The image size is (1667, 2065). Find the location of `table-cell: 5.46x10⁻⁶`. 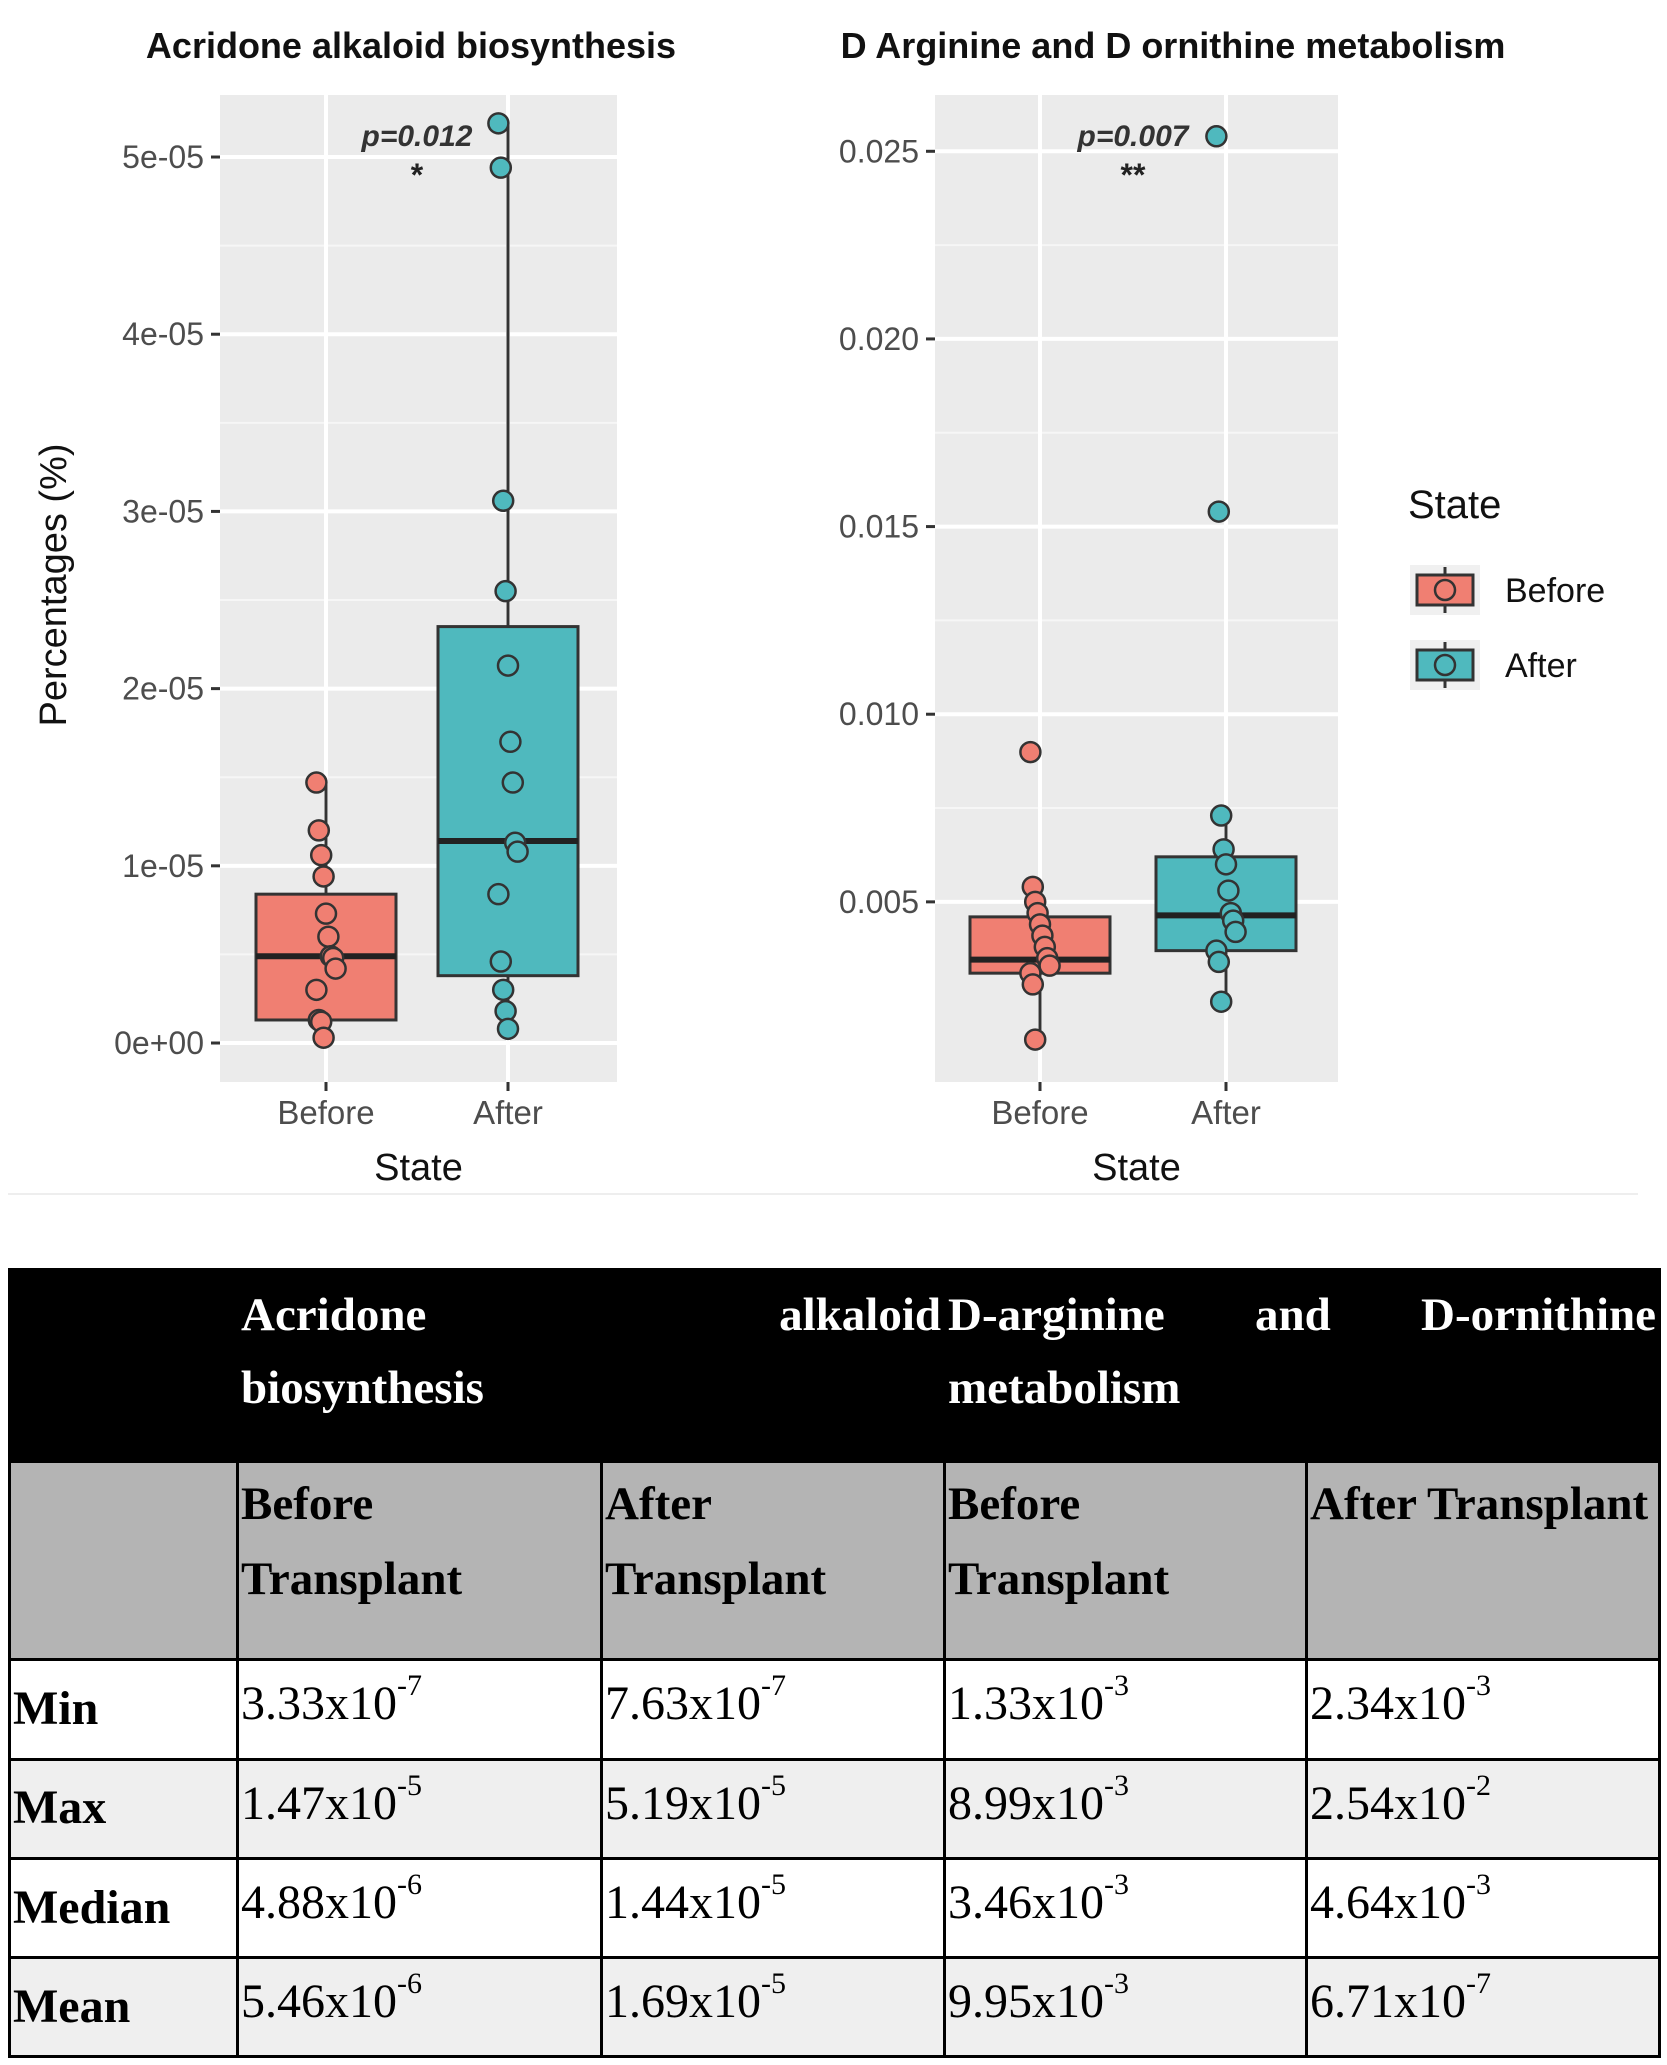

table-cell: 5.46x10⁻⁶ is located at coordinates (419, 2007).